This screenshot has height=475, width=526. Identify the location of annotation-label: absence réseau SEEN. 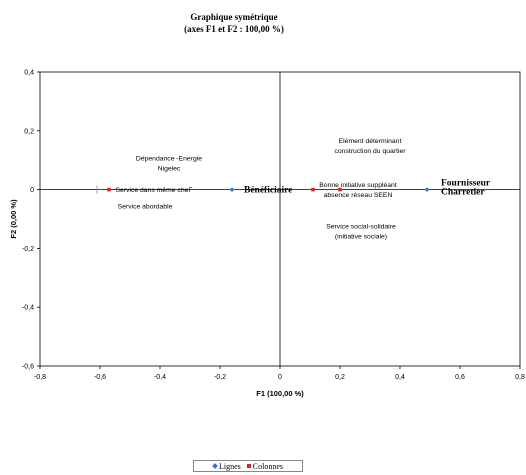
(358, 195).